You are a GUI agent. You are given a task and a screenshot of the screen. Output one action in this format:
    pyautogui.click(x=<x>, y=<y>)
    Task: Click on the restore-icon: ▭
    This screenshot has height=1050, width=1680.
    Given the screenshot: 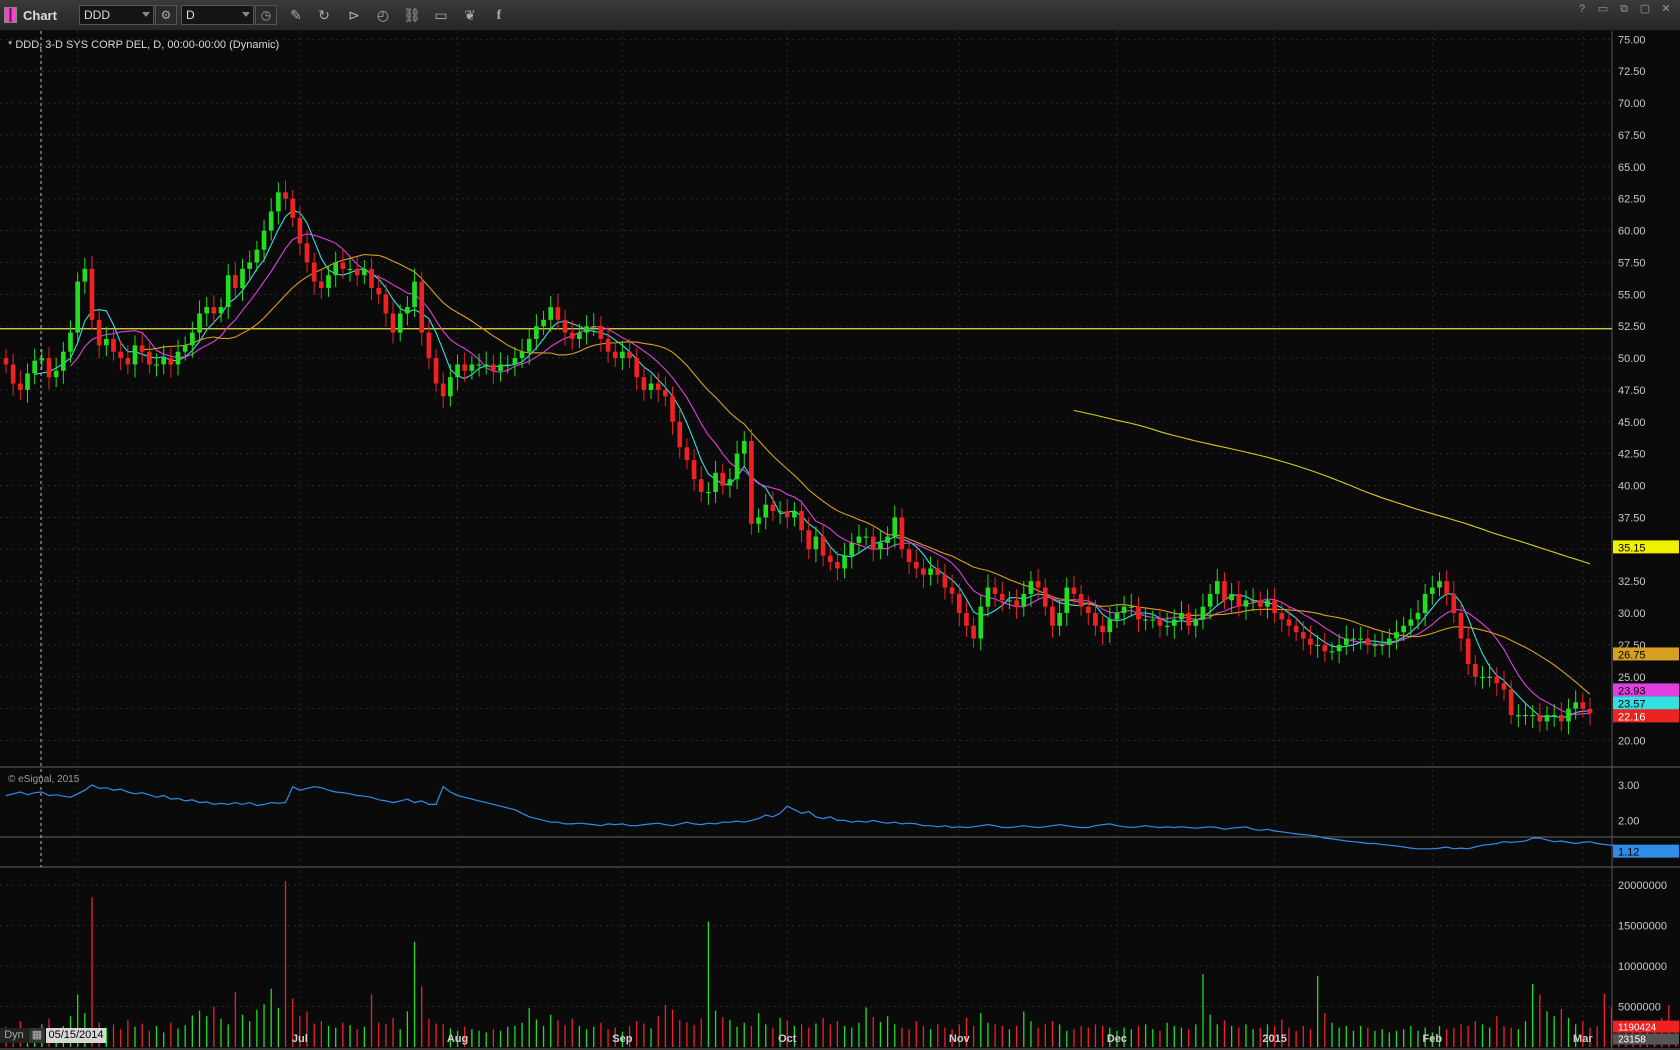 What is the action you would take?
    pyautogui.click(x=1603, y=9)
    